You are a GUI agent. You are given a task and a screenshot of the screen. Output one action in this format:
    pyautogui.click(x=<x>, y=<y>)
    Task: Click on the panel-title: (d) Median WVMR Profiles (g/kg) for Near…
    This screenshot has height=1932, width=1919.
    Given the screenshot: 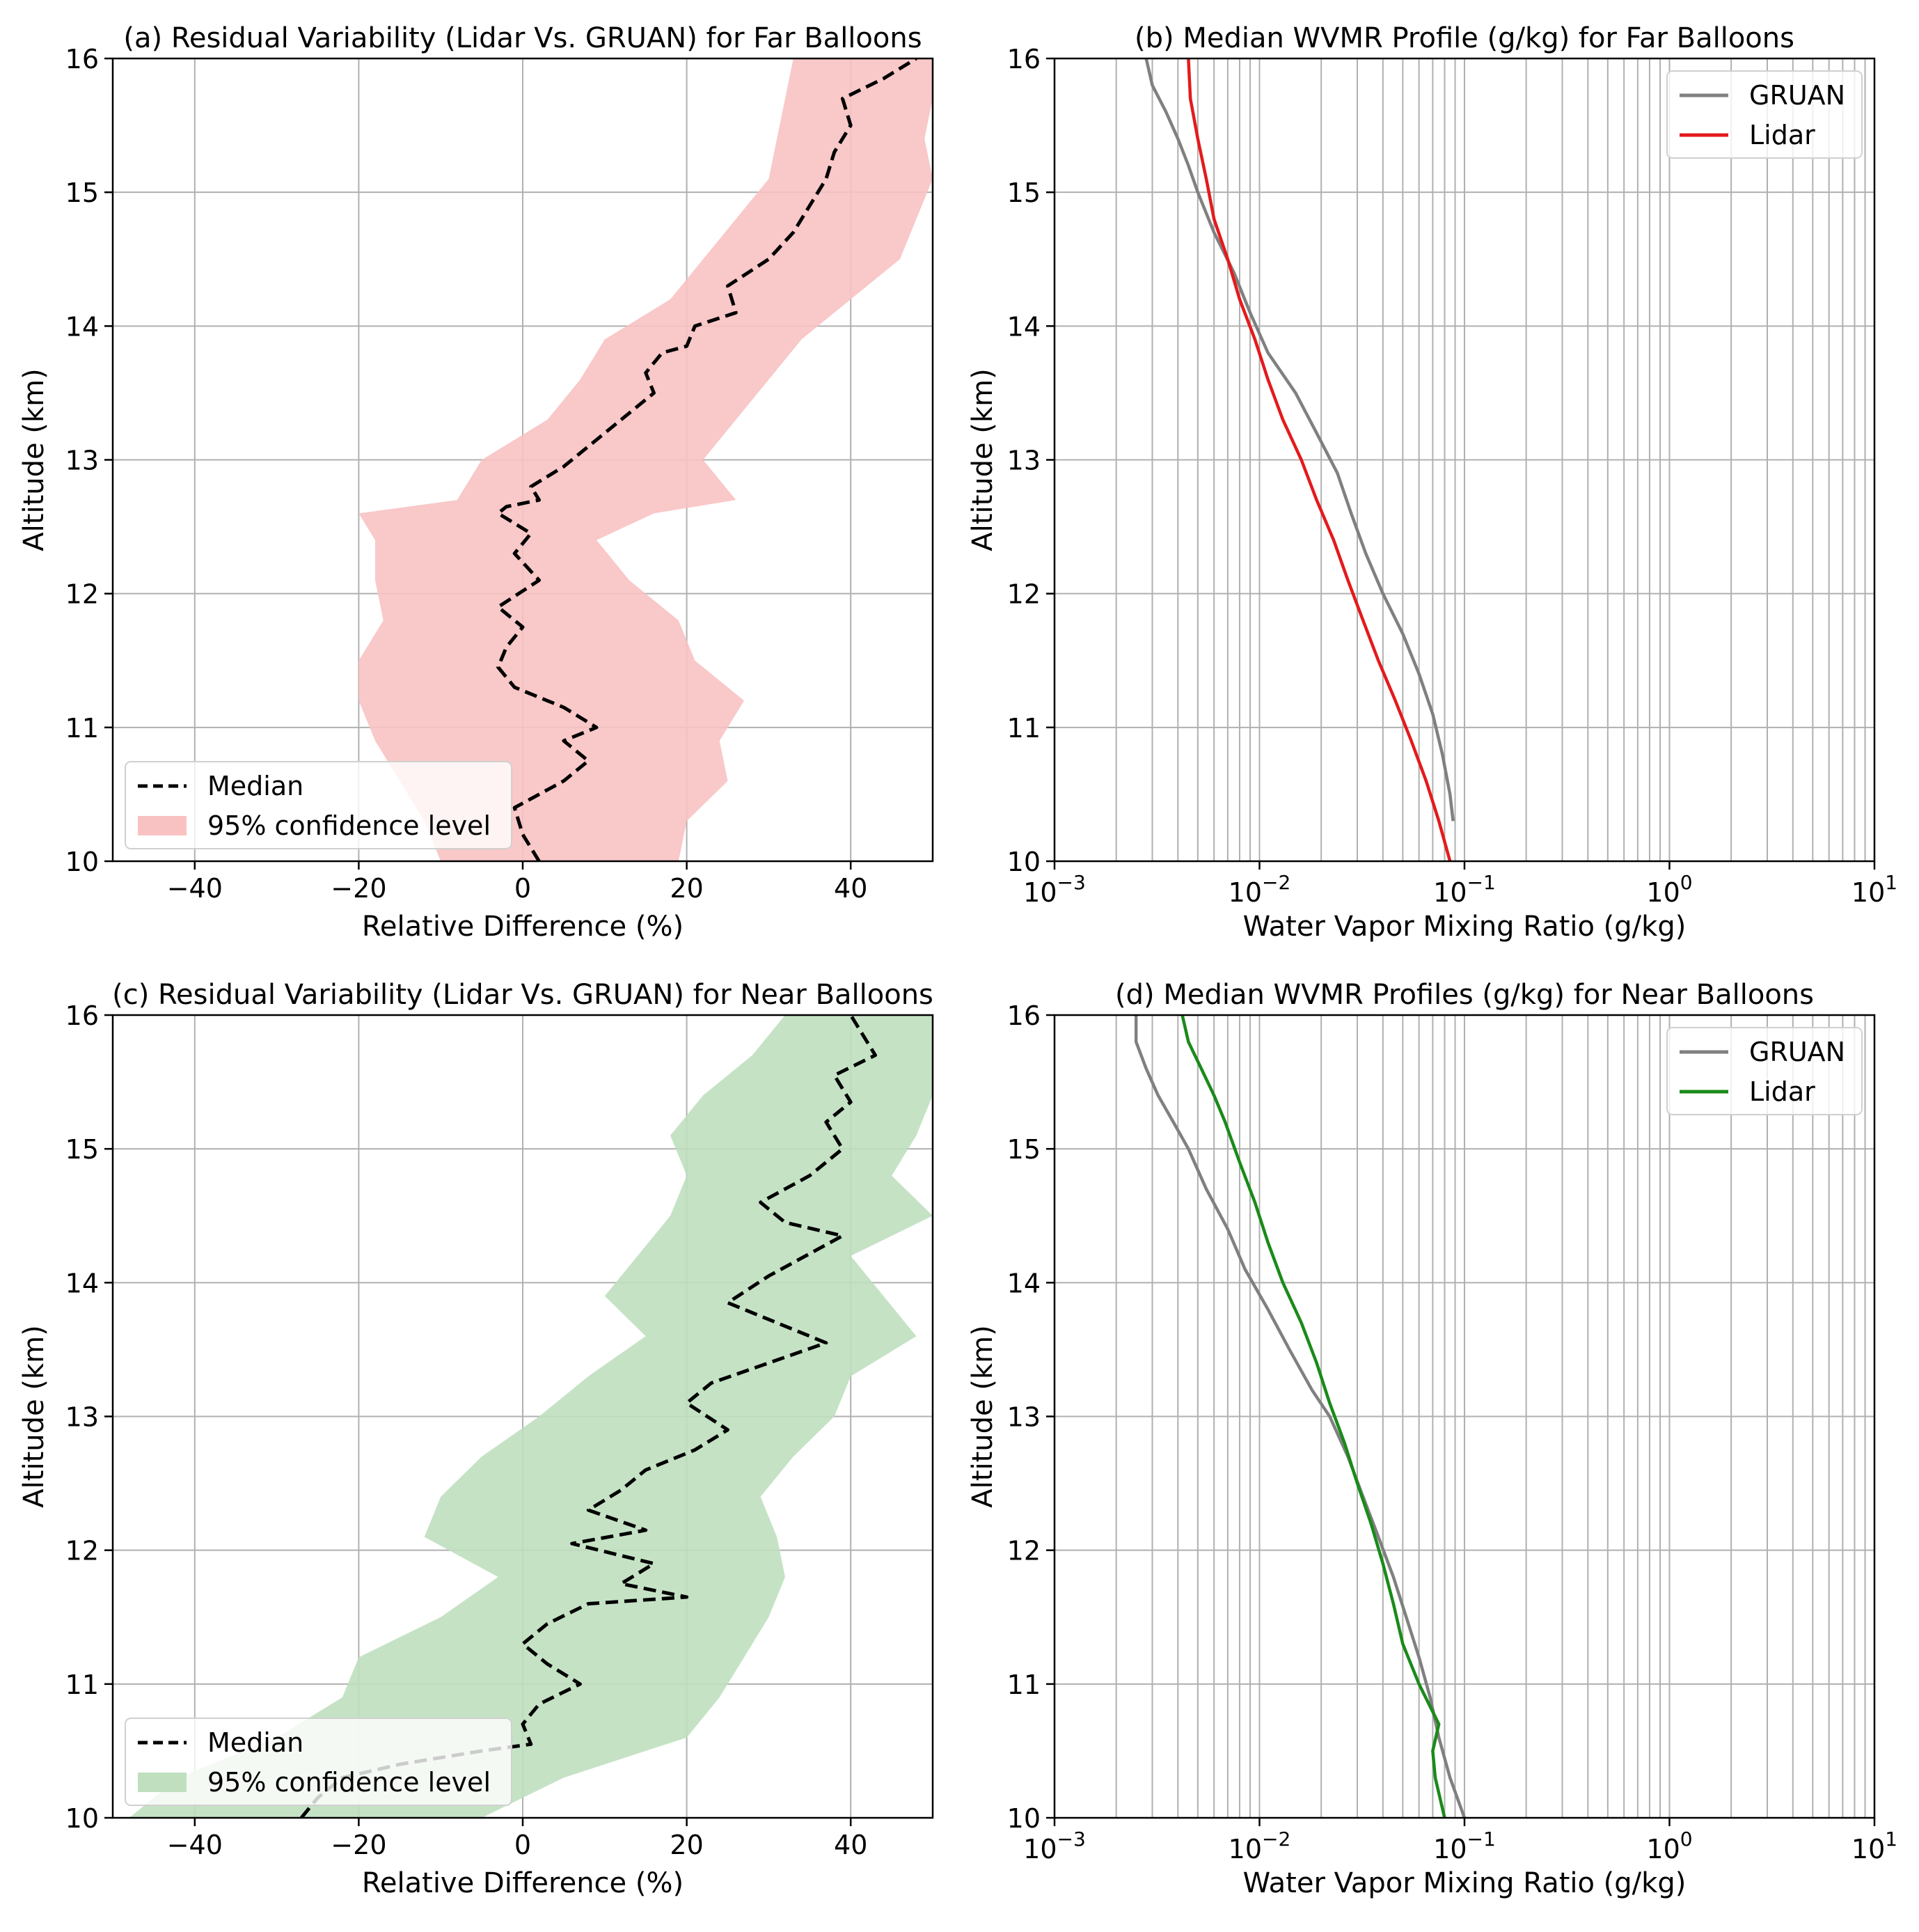 What is the action you would take?
    pyautogui.click(x=1464, y=995)
    